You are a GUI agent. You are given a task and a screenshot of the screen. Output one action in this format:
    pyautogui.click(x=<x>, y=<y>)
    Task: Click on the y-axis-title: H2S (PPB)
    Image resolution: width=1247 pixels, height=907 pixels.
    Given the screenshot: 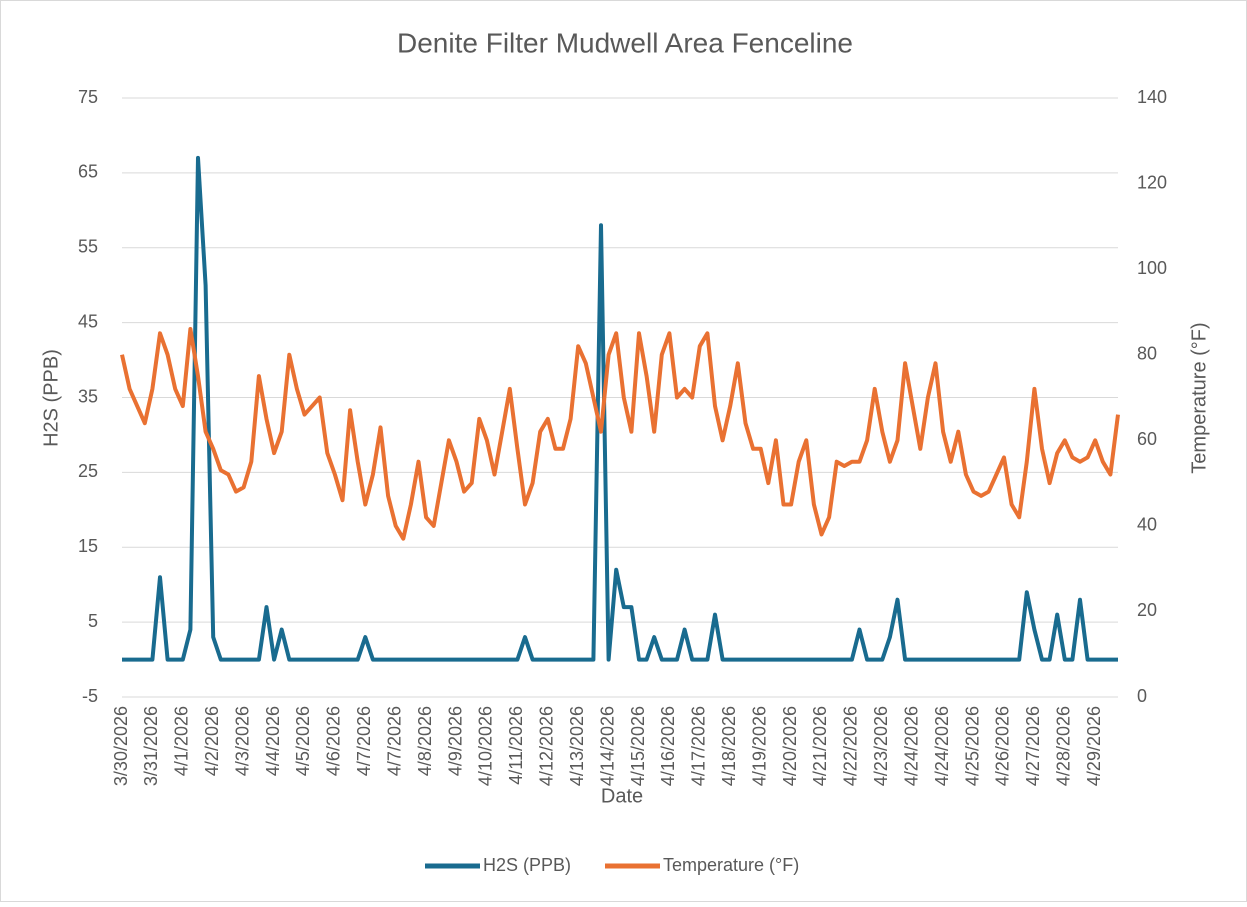 What is the action you would take?
    pyautogui.click(x=51, y=398)
    